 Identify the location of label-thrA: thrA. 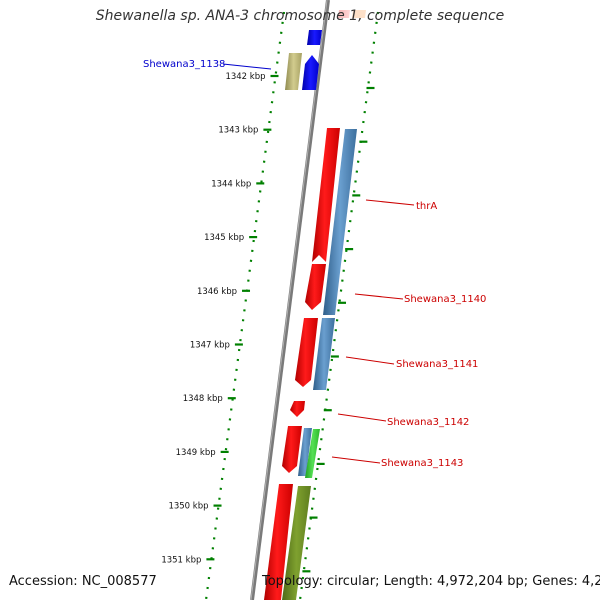
(426, 206).